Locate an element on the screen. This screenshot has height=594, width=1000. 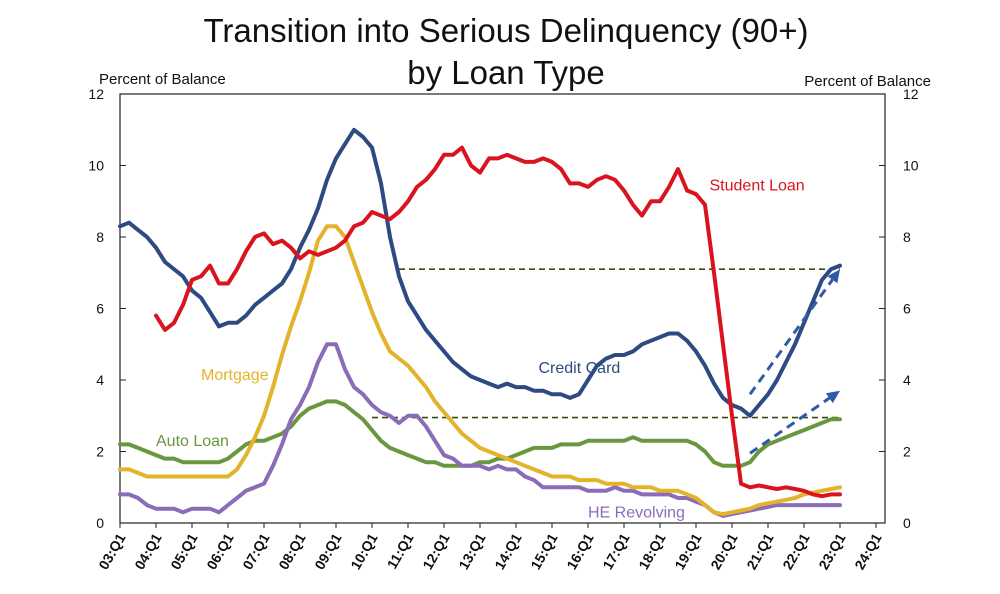
x-tick-label: 21:Q1 is located at coordinates (759, 551).